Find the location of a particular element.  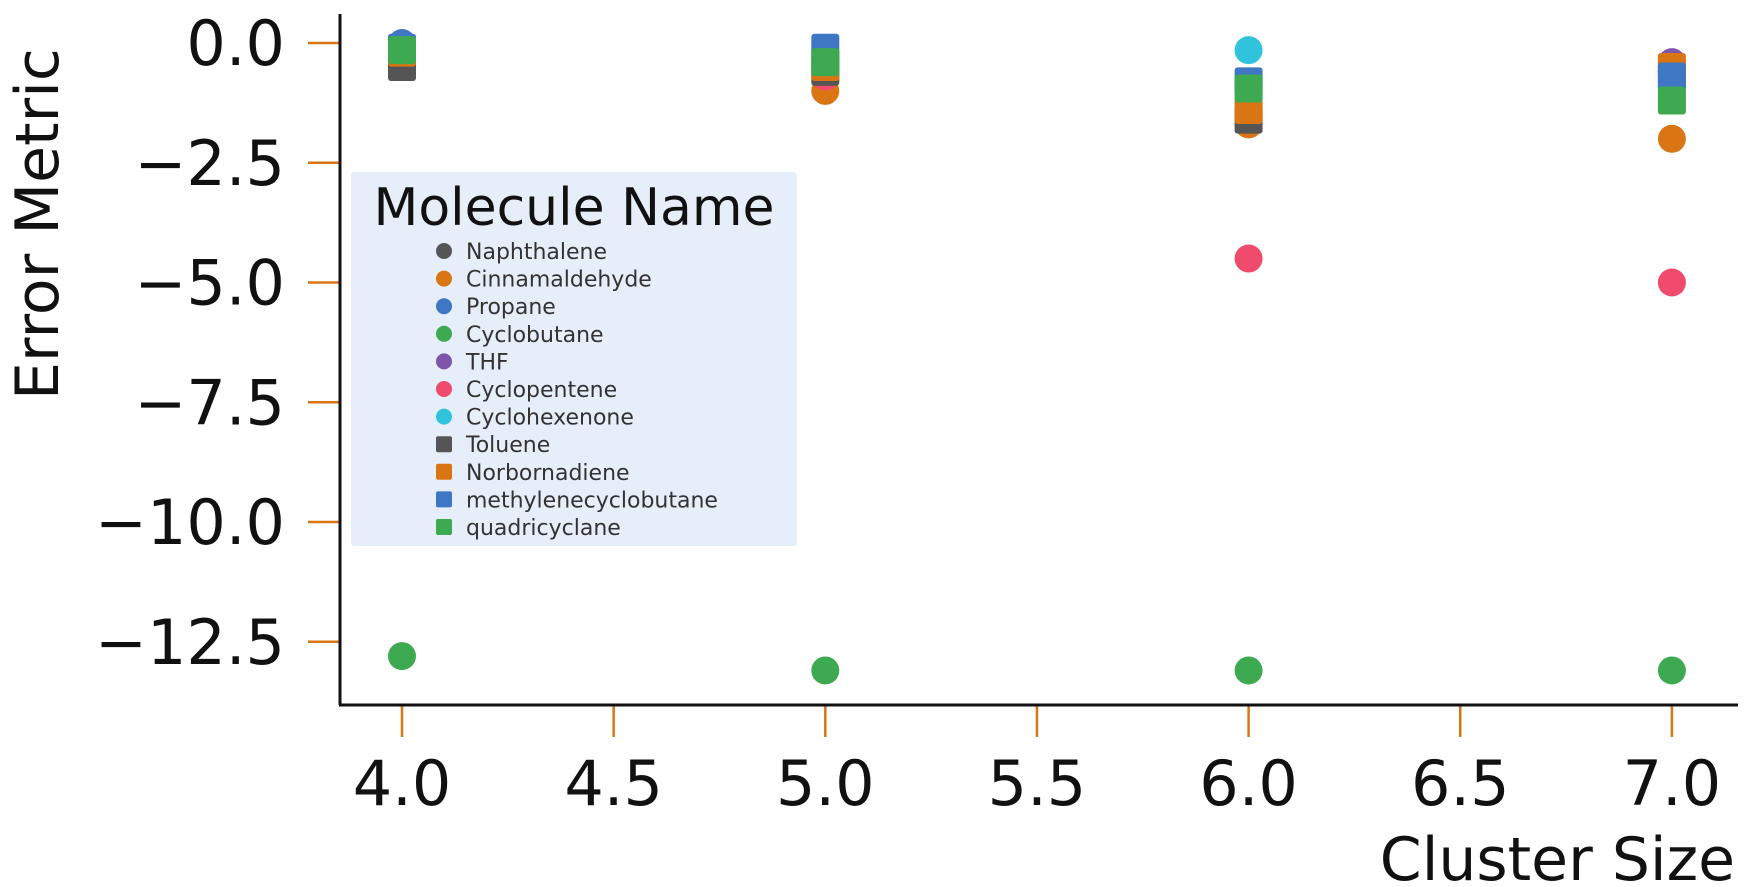

legend-label: Cinnamaldehyde is located at coordinates (559, 280).